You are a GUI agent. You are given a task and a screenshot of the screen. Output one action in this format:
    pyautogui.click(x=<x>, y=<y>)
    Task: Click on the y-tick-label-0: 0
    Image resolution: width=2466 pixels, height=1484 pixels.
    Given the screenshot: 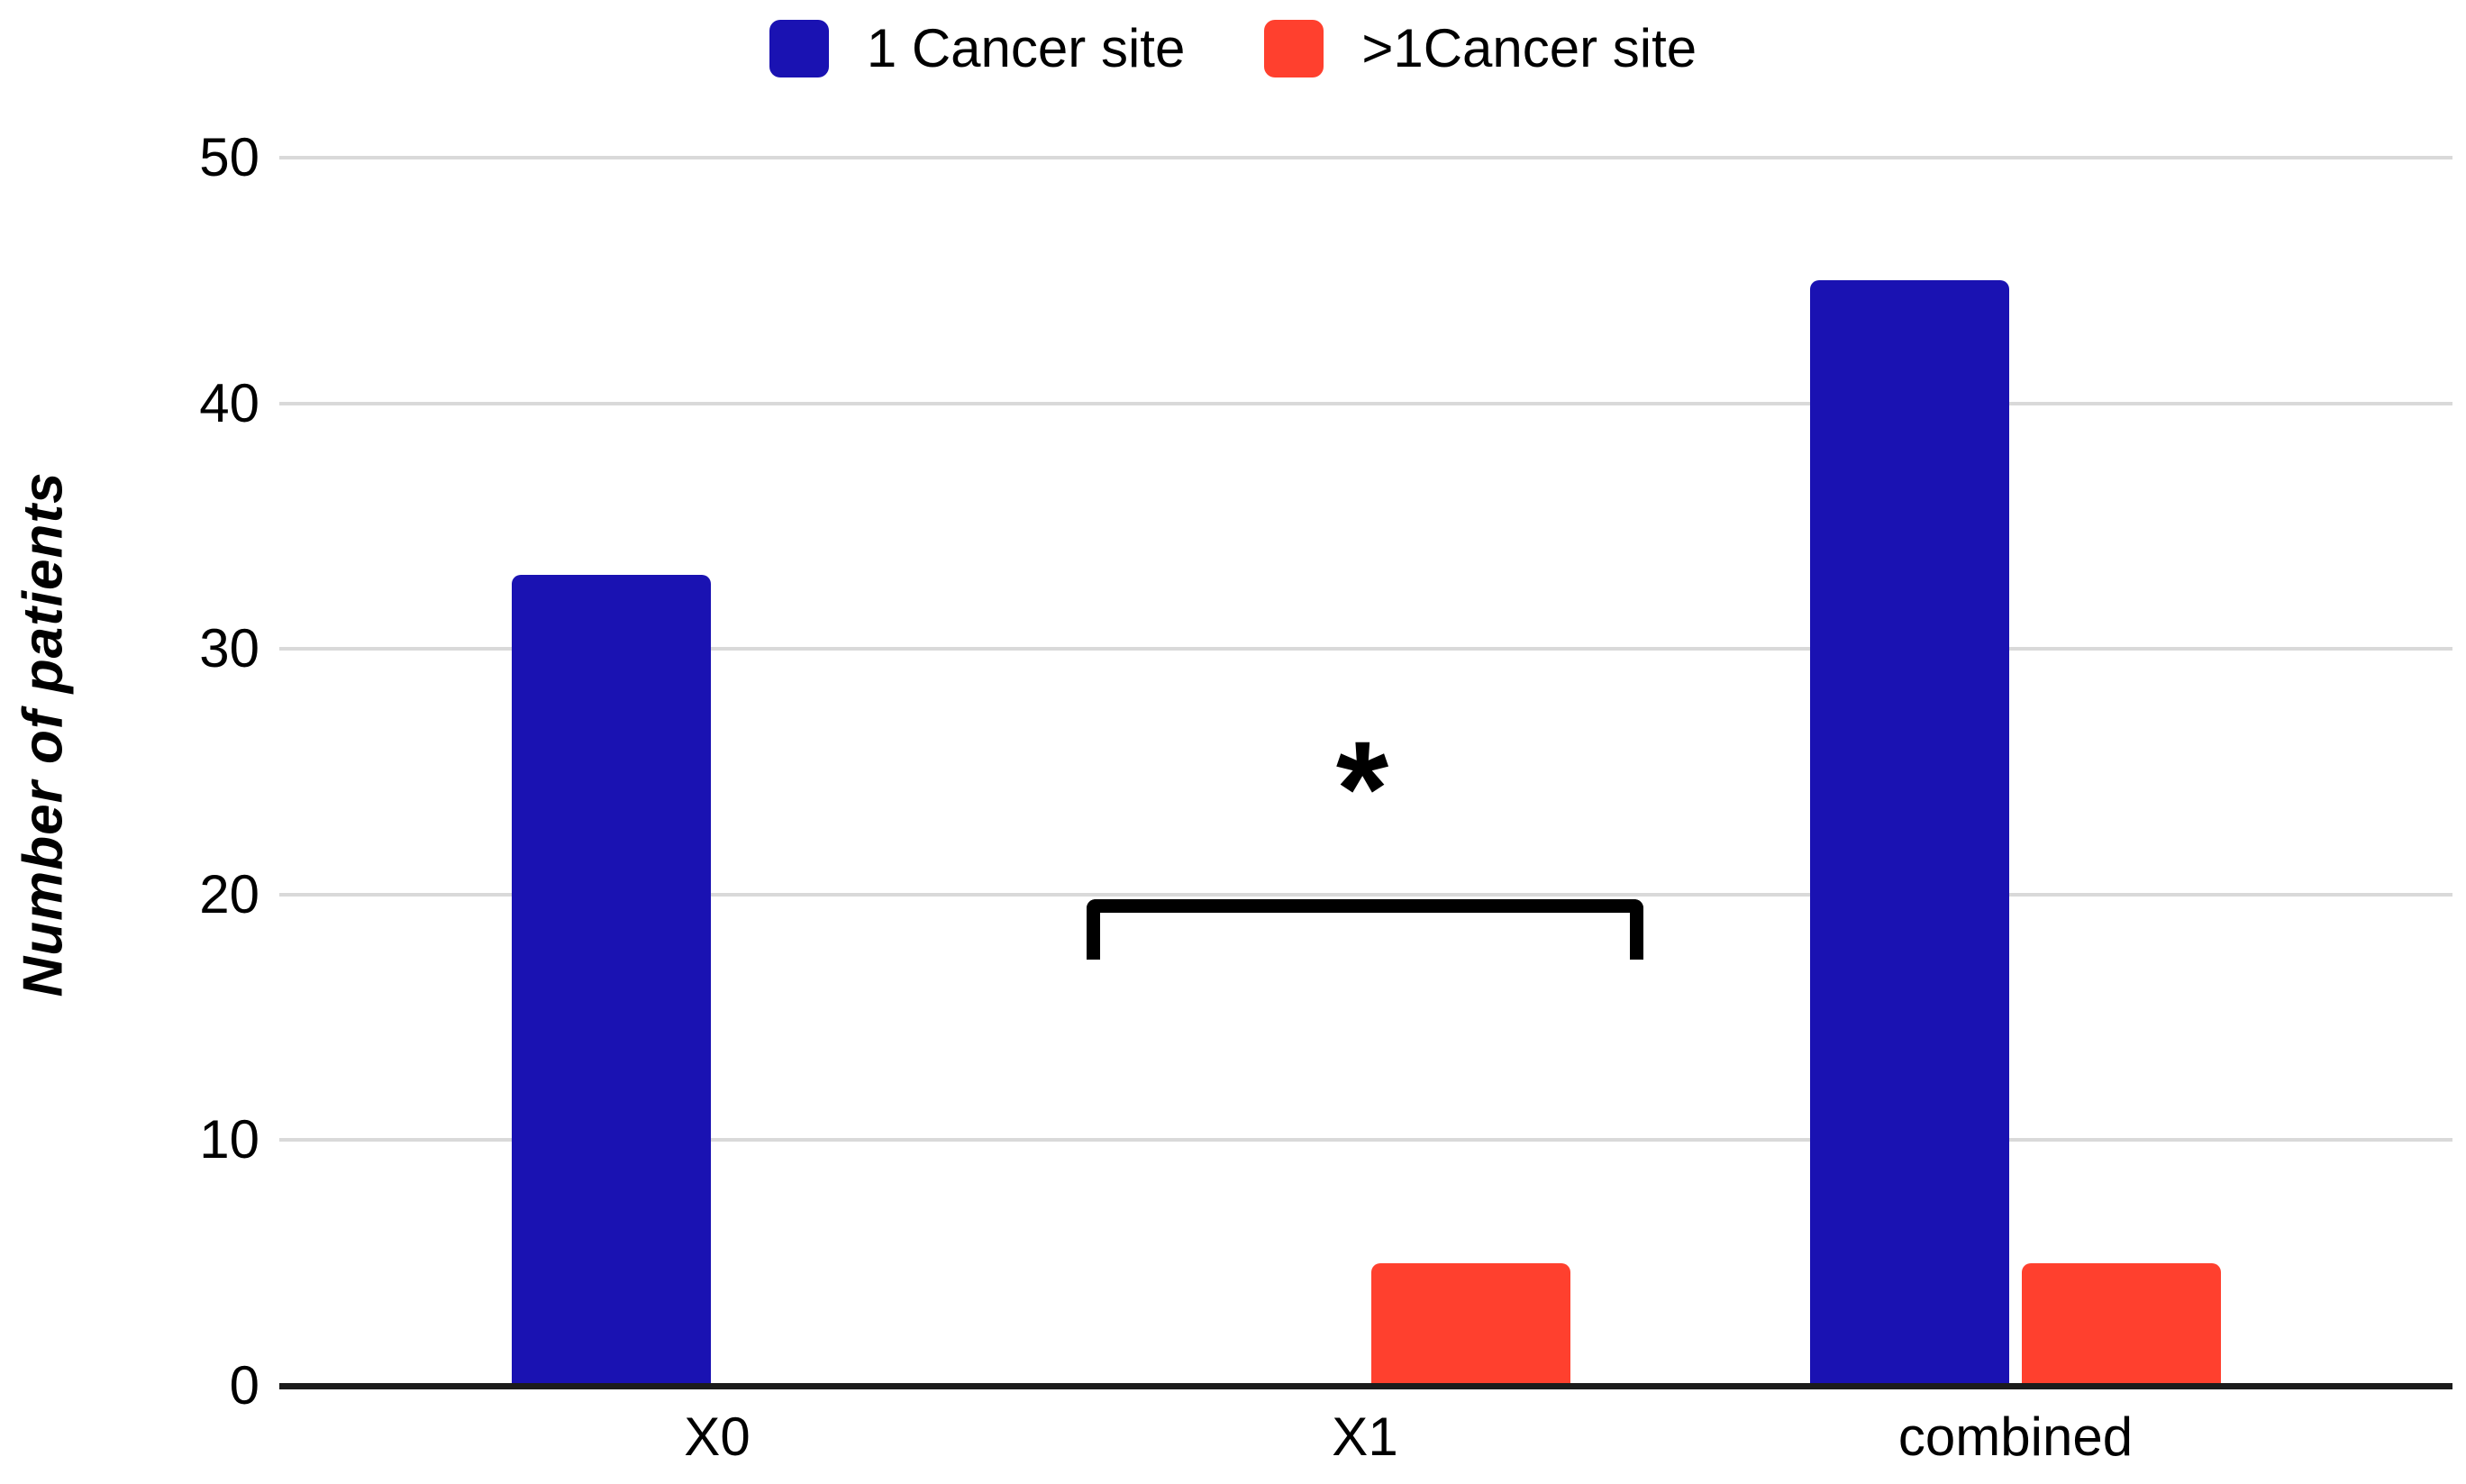 What is the action you would take?
    pyautogui.click(x=244, y=1385)
    